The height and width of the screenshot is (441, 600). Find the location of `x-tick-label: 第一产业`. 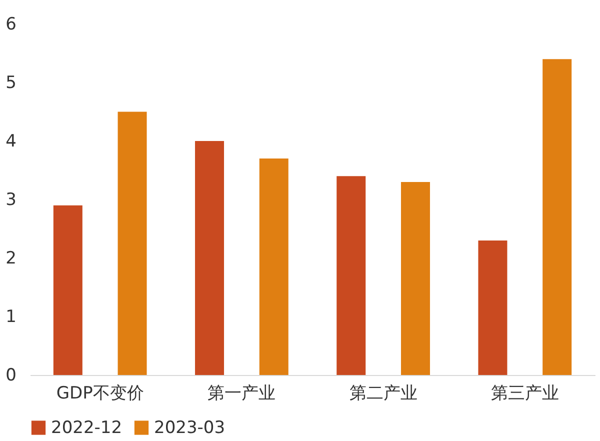

x-tick-label: 第一产业 is located at coordinates (242, 394).